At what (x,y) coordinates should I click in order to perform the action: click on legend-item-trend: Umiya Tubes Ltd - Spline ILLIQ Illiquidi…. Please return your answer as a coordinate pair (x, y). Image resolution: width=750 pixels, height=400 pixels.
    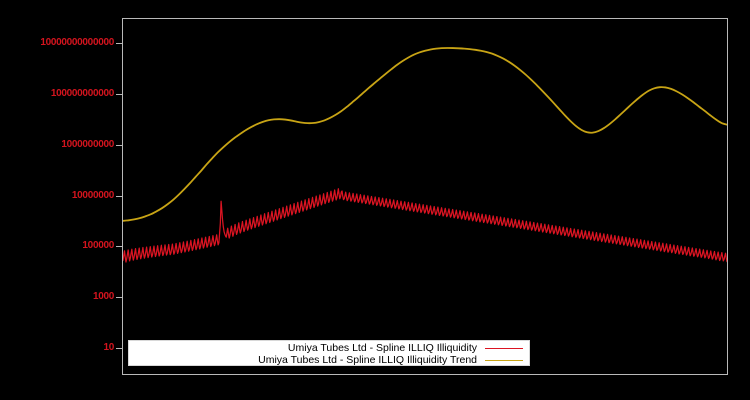
    Looking at the image, I should click on (329, 360).